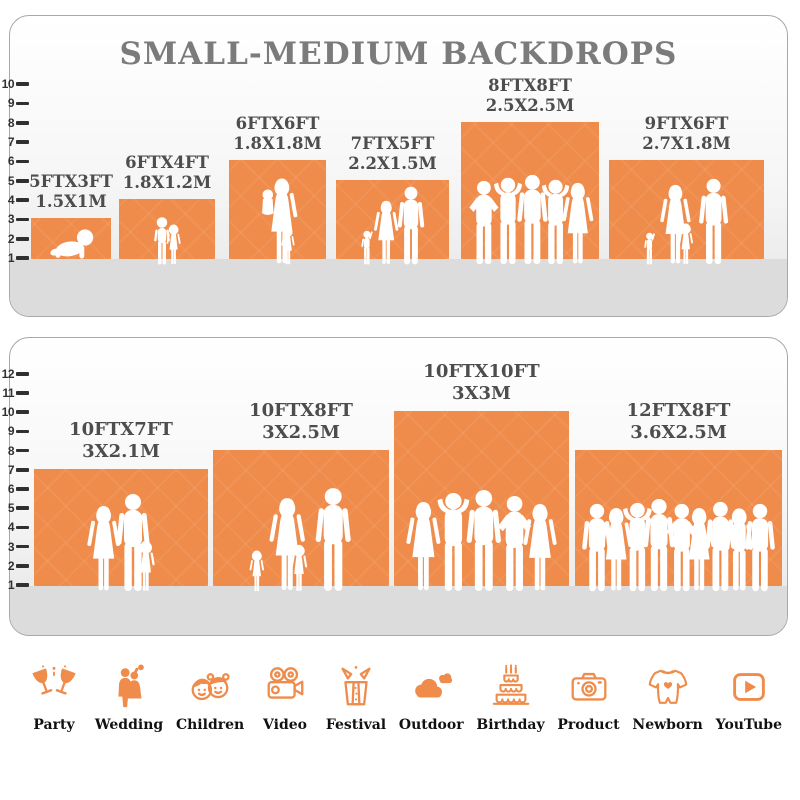  I want to click on category-party: Party, so click(54, 694).